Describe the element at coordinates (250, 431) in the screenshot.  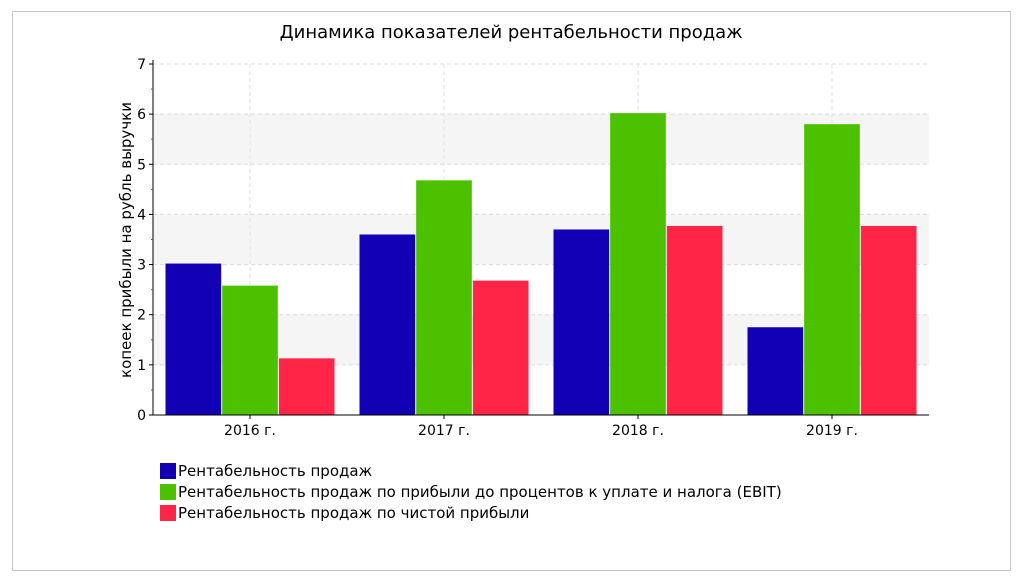
I see `x-tick-label: 2016 г.` at that location.